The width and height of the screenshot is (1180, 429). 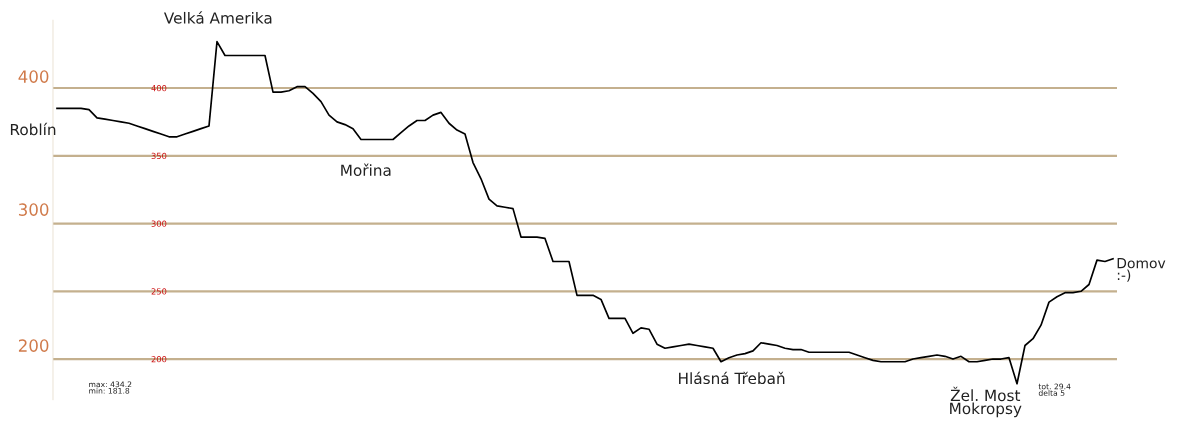 What do you see at coordinates (33, 209) in the screenshot?
I see `text: 300` at bounding box center [33, 209].